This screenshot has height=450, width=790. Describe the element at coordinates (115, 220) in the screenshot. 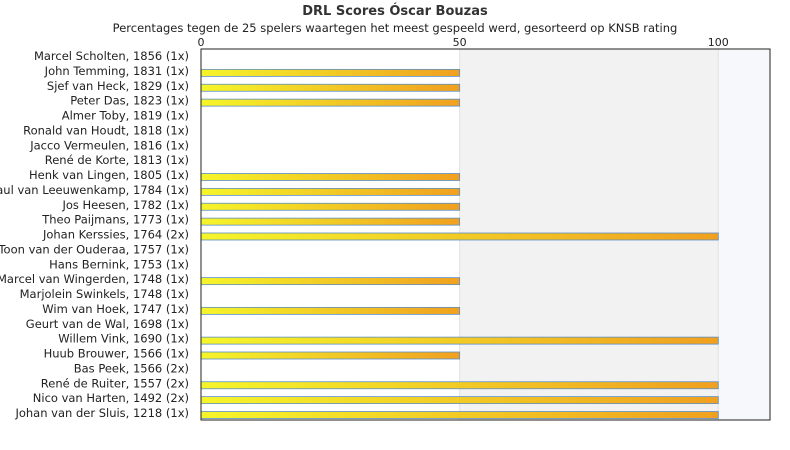

I see `category-label: Theo Paijmans, 1773 (1x)` at that location.